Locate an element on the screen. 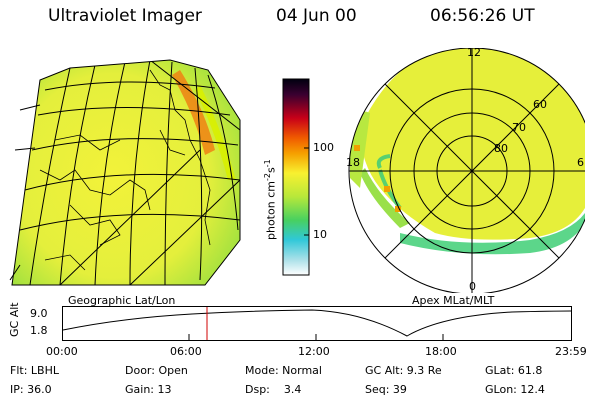  colorbar-tick-100: 100 is located at coordinates (323, 147).